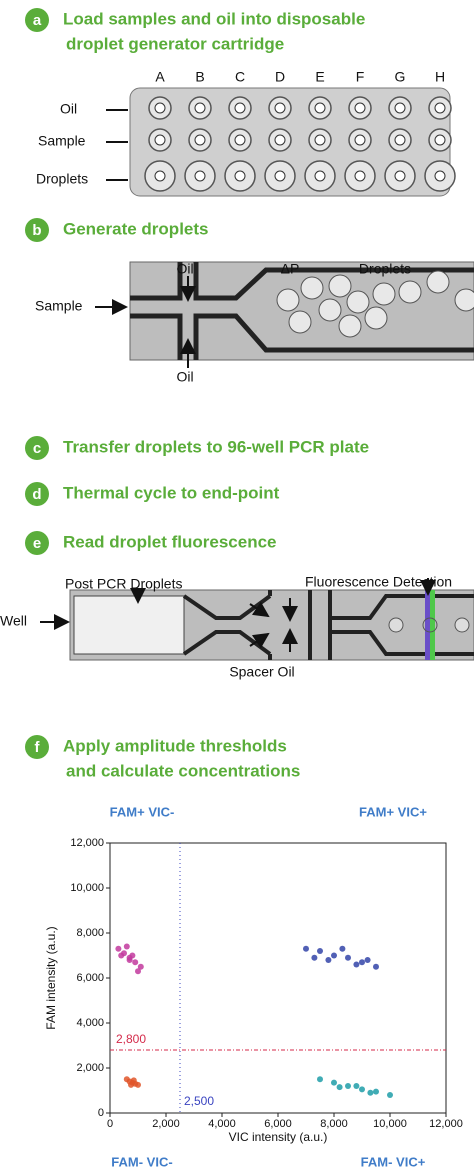 This screenshot has width=474, height=1176. Describe the element at coordinates (141, 1161) in the screenshot. I see `quadrant-label: FAM- VIC-` at that location.